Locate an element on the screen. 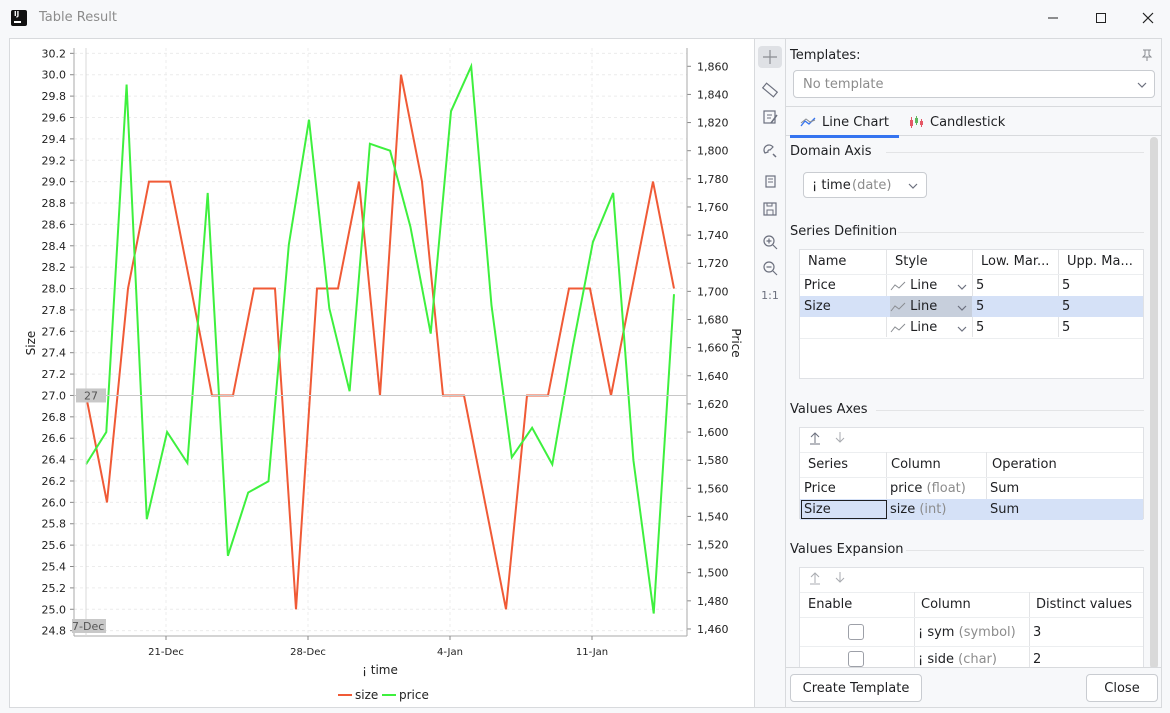  table-row: ¡ side (char) 2 is located at coordinates (971, 658).